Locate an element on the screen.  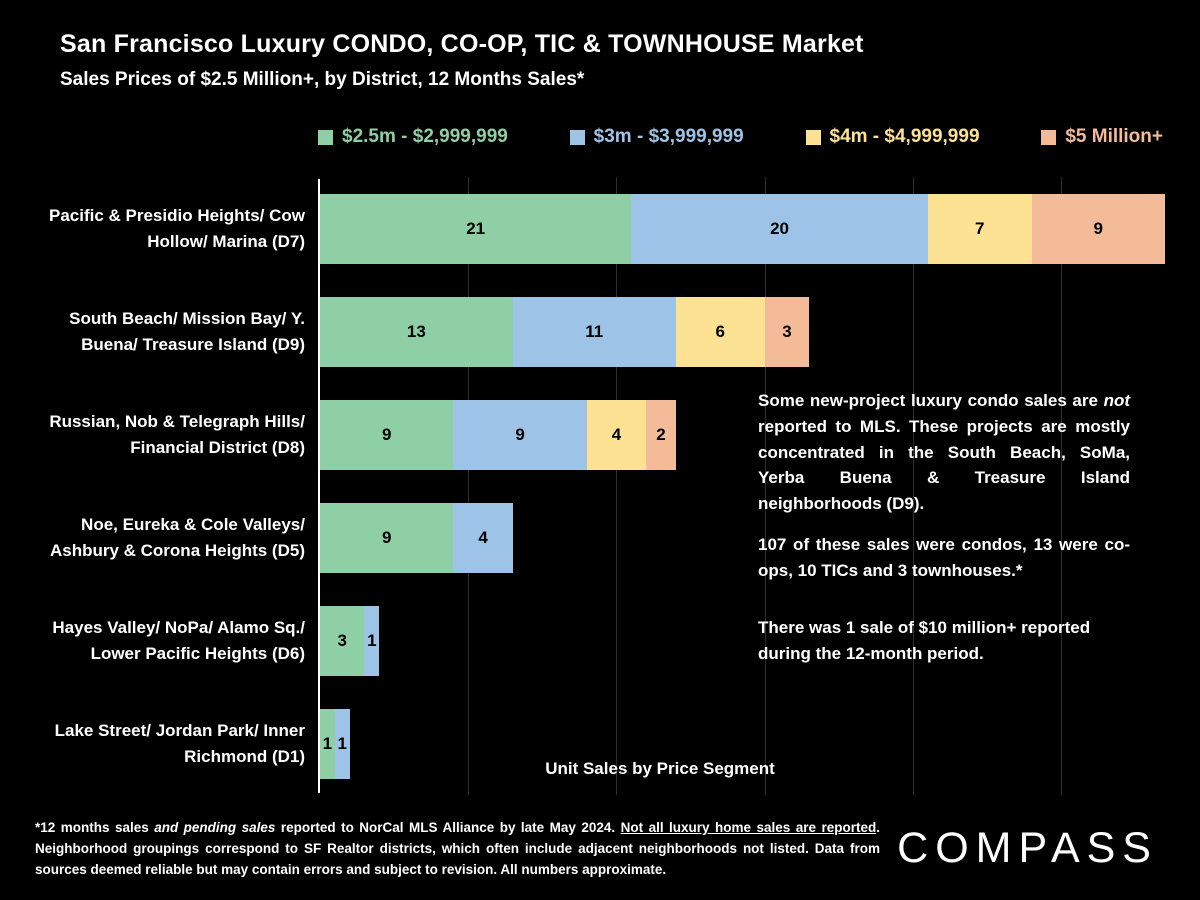
bar-segment: 21 is located at coordinates (476, 228).